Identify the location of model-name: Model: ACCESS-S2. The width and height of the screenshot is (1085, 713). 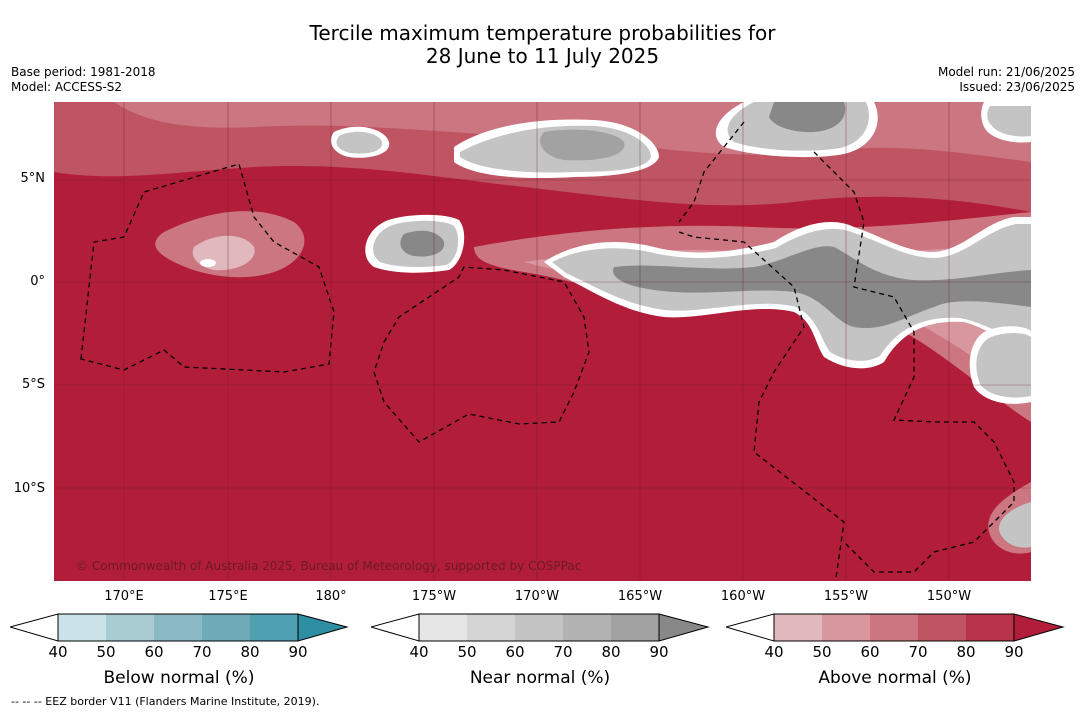
(67, 87).